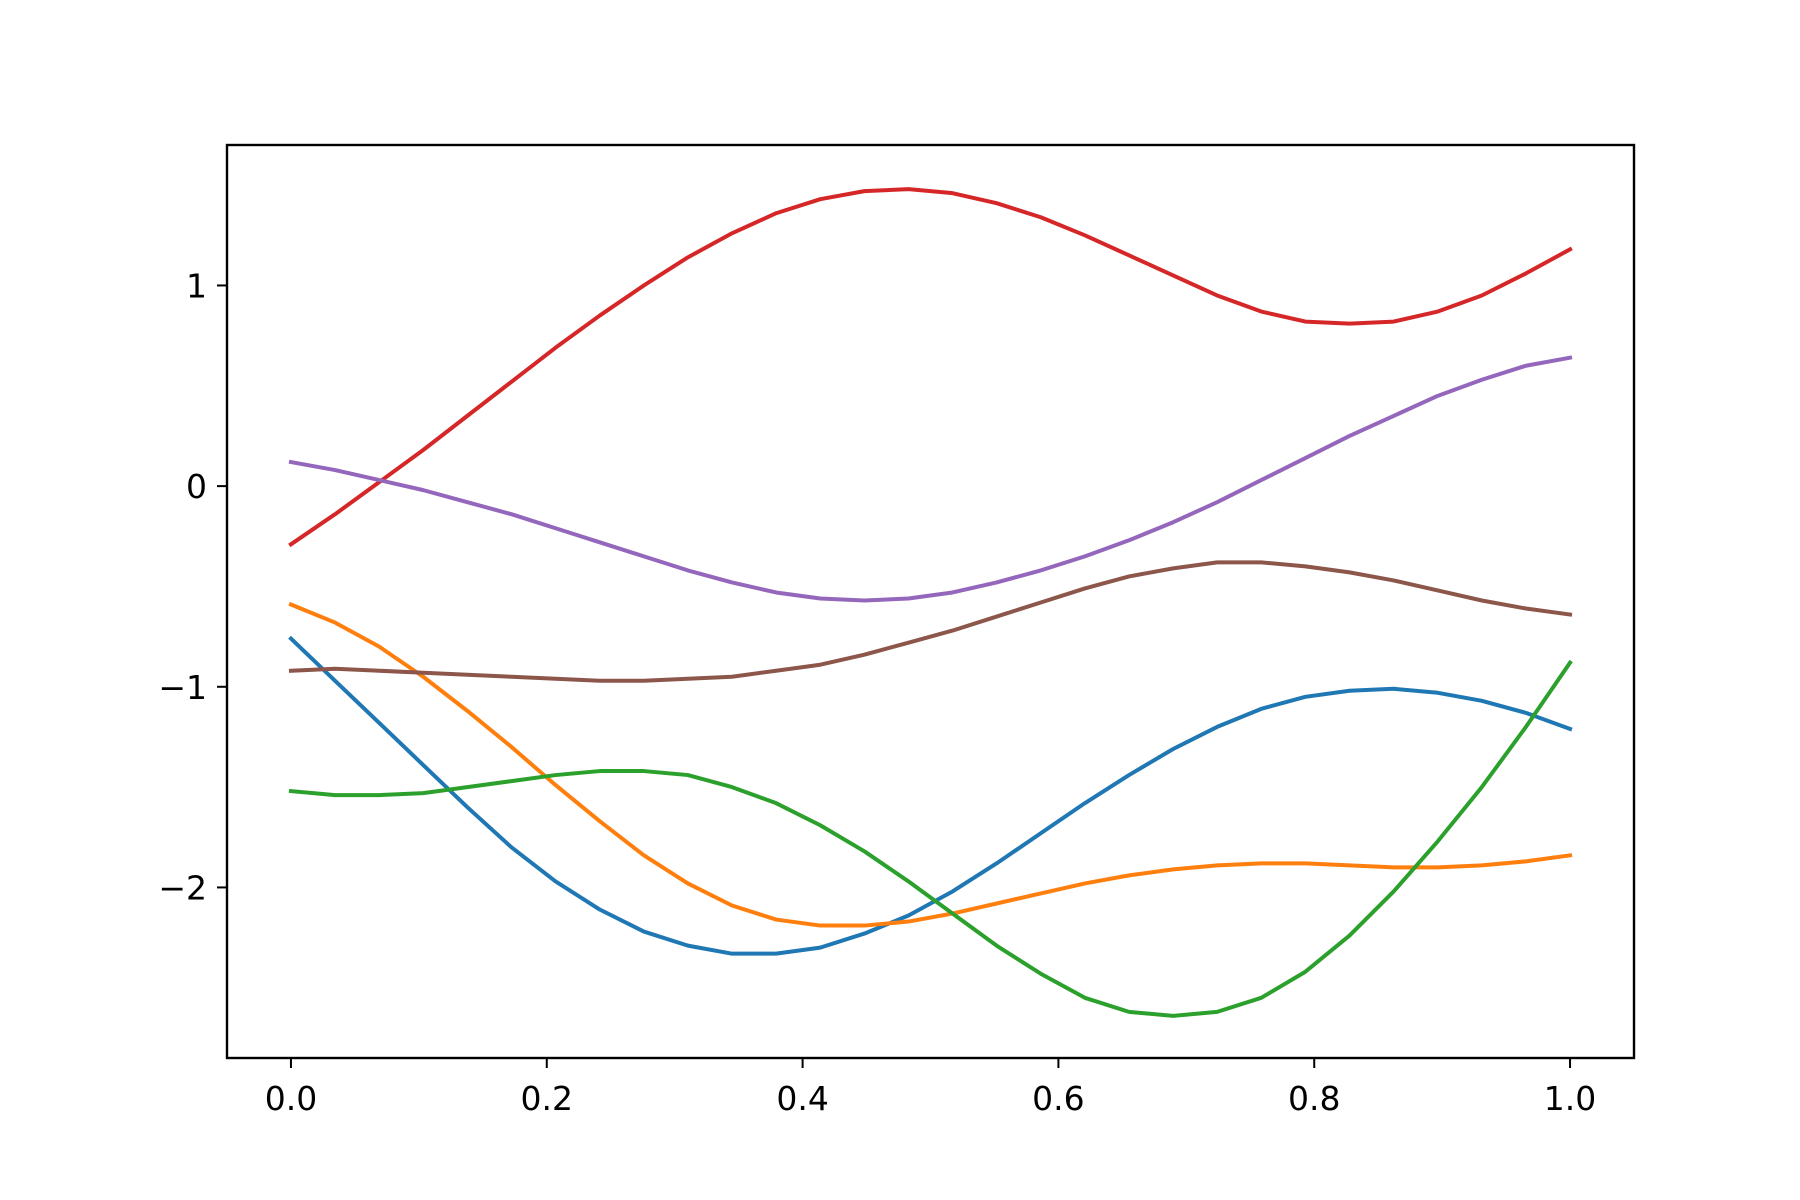 The height and width of the screenshot is (1200, 1800). What do you see at coordinates (802, 1098) in the screenshot?
I see `x-tick-label: 0.4` at bounding box center [802, 1098].